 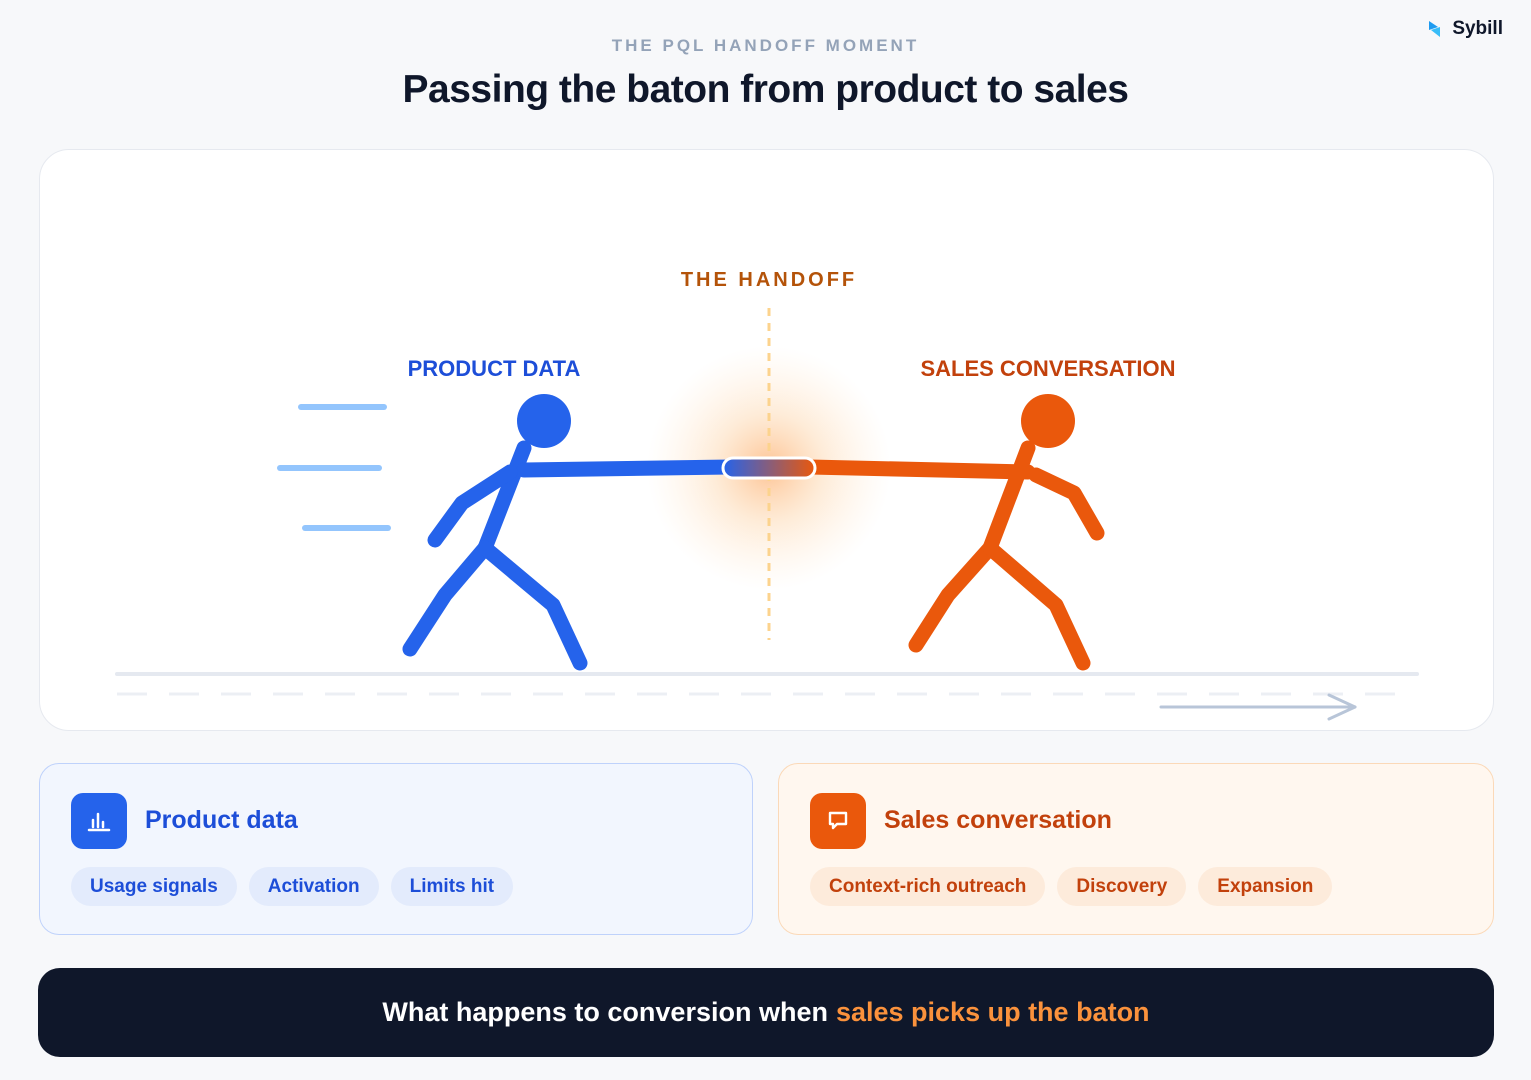 What do you see at coordinates (313, 886) in the screenshot?
I see `chip-activation: Activation` at bounding box center [313, 886].